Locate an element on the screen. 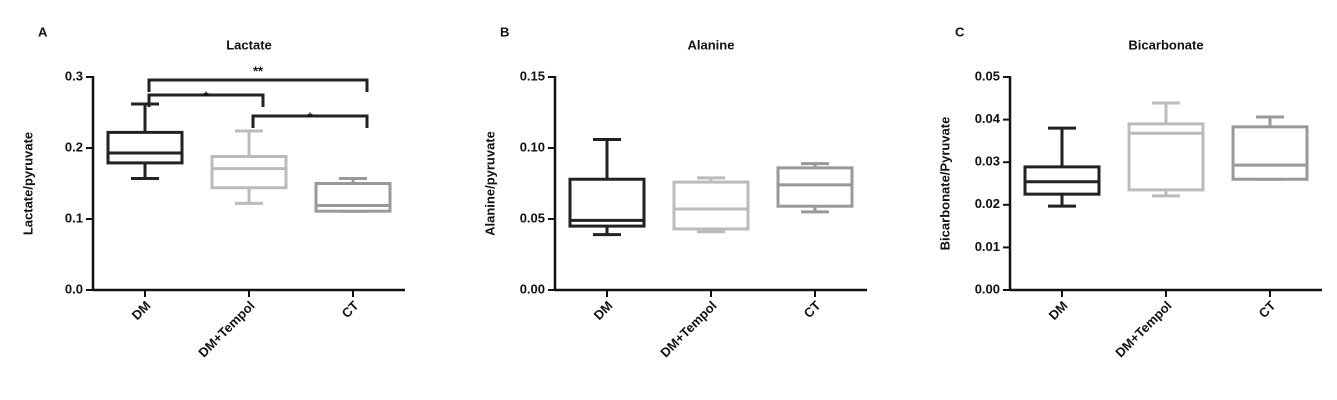 This screenshot has width=1337, height=400. y-tick-label: 0.04 is located at coordinates (988, 118).